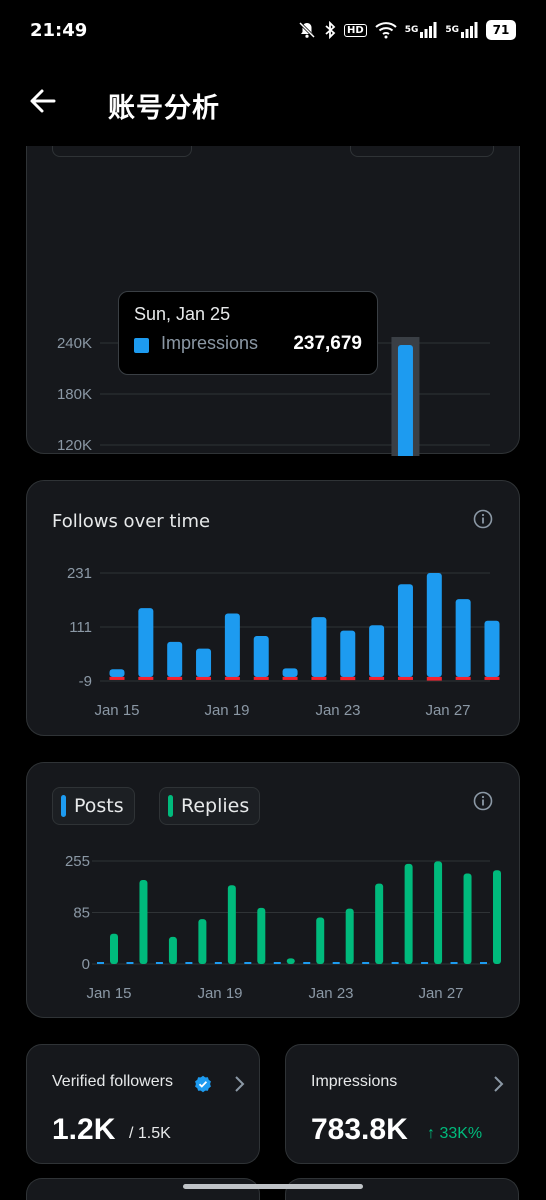  What do you see at coordinates (283, 927) in the screenshot?
I see `posts-replies-chart: 255 85 0 Jan 15 Jan 19 Jan 23 Jan 27` at bounding box center [283, 927].